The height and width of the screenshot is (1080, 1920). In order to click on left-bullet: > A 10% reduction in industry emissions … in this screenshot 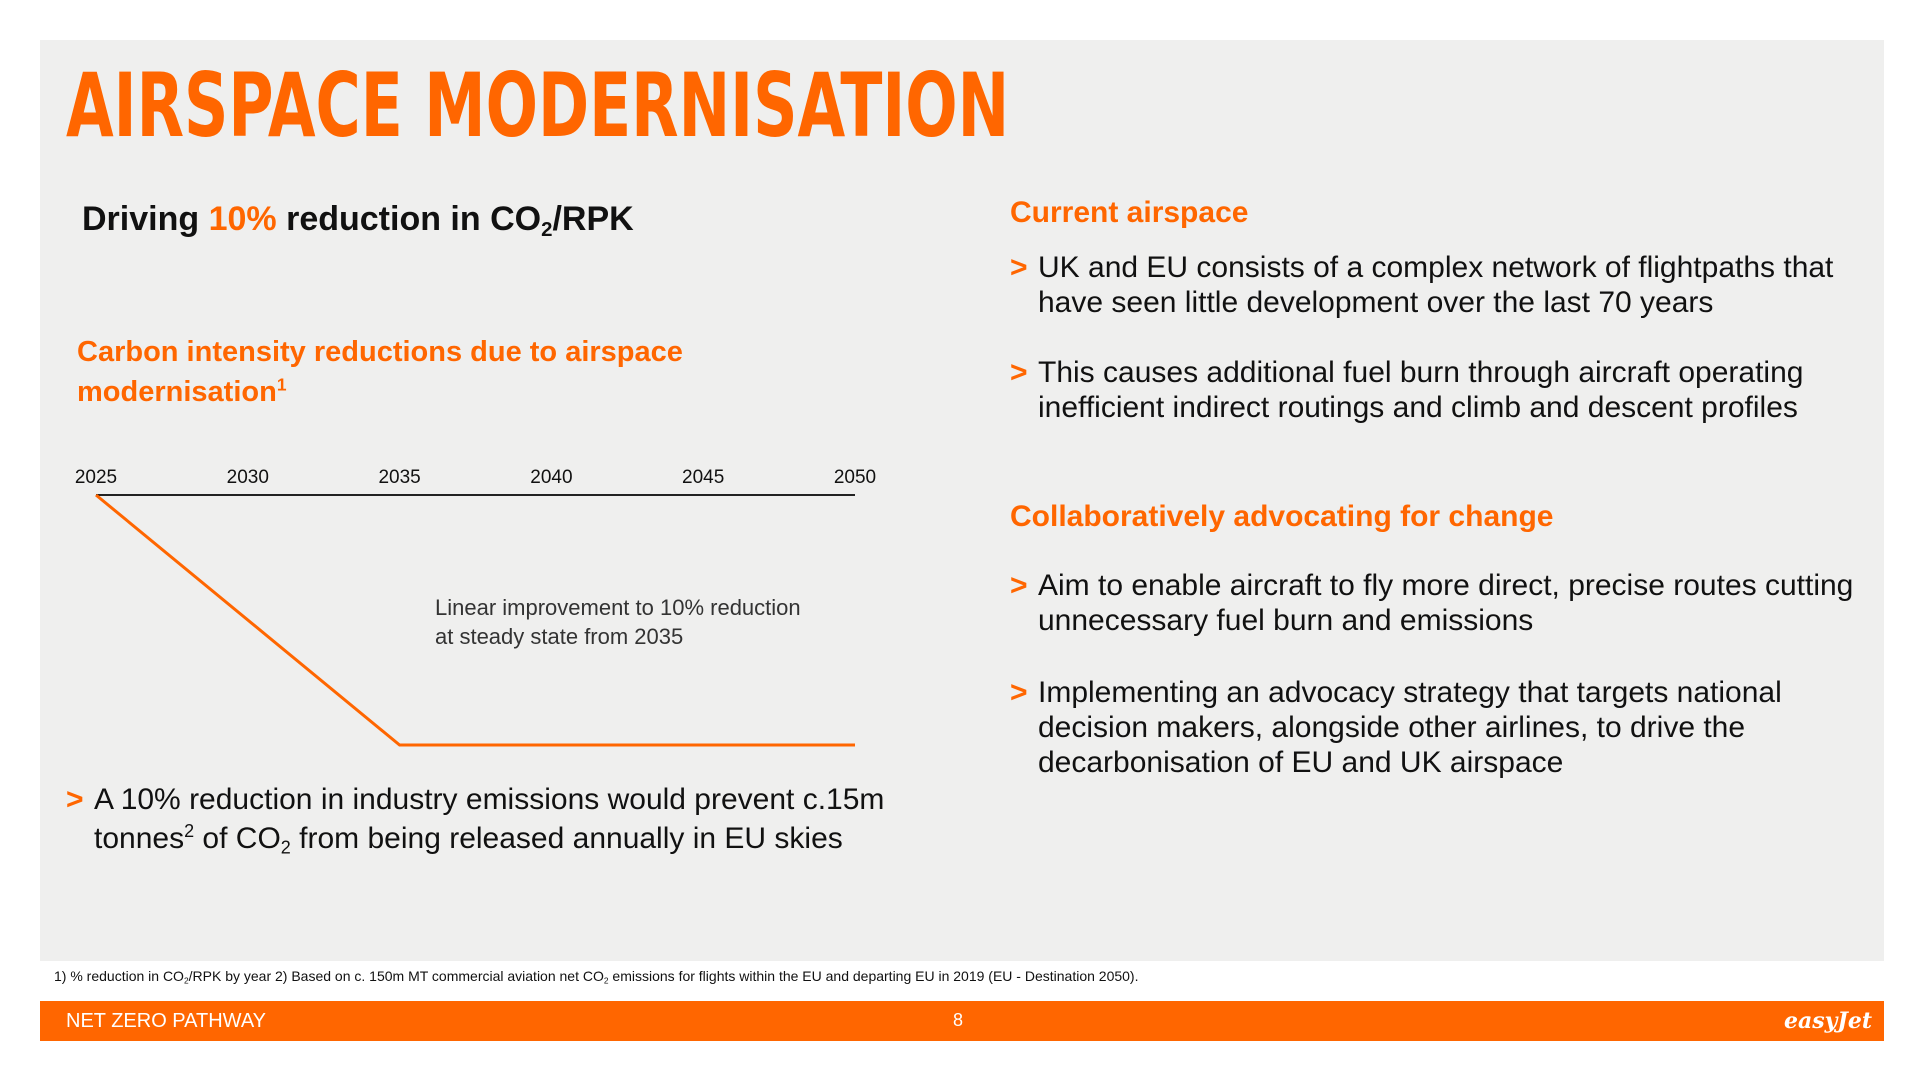, I will do `click(516, 819)`.